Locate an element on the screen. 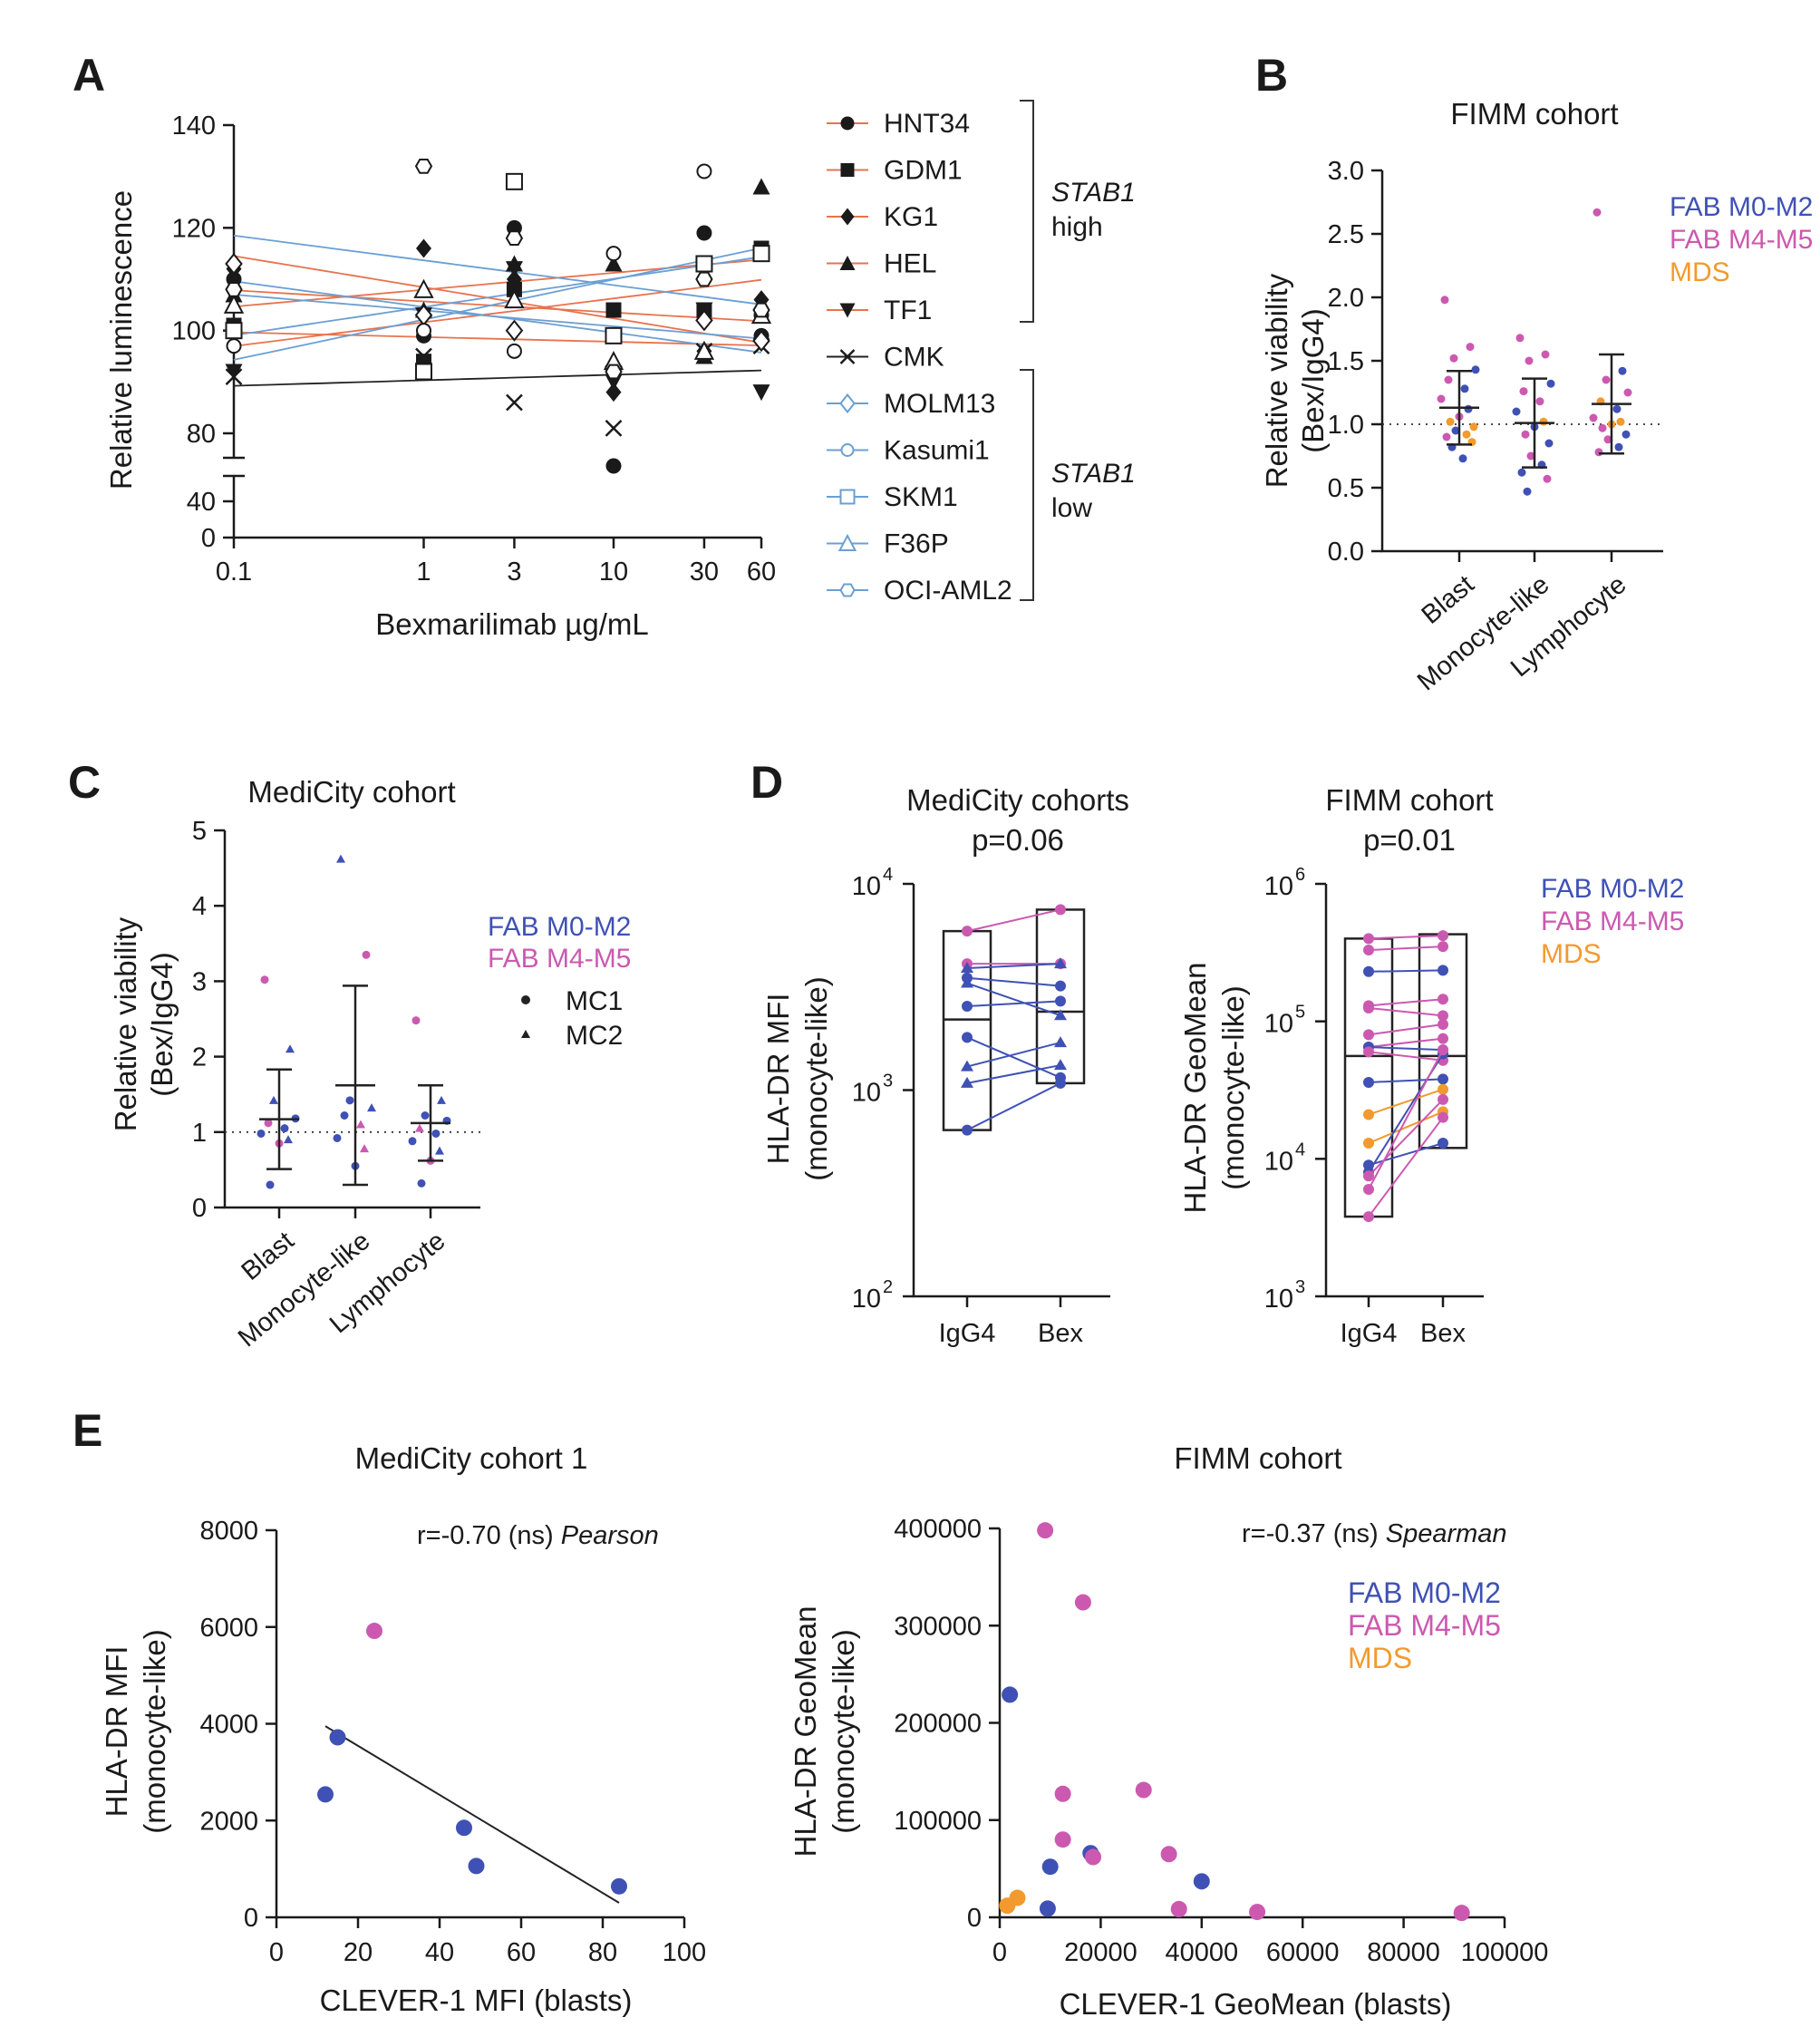 This screenshot has height=2027, width=1820. panel-a-axis-break is located at coordinates (234, 467).